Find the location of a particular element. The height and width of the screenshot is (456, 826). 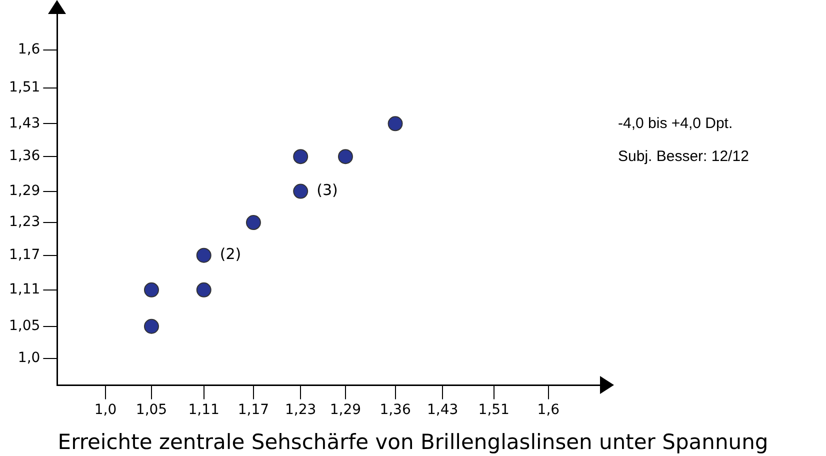

x-tick-label: 1,36 is located at coordinates (395, 410).